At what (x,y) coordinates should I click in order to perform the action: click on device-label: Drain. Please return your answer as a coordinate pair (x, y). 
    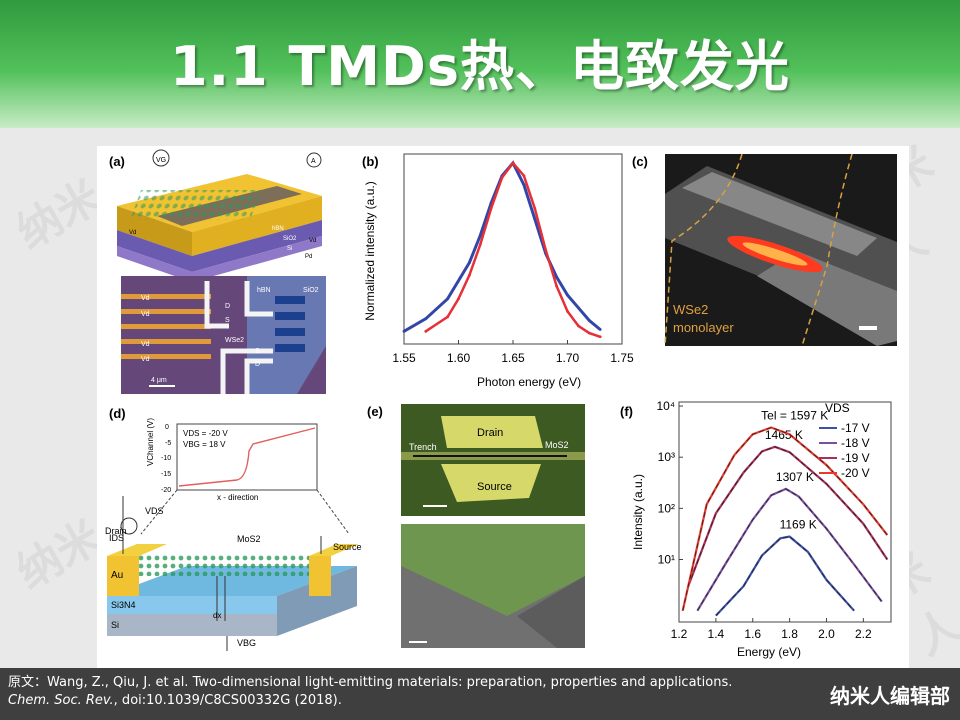
    Looking at the image, I should click on (116, 531).